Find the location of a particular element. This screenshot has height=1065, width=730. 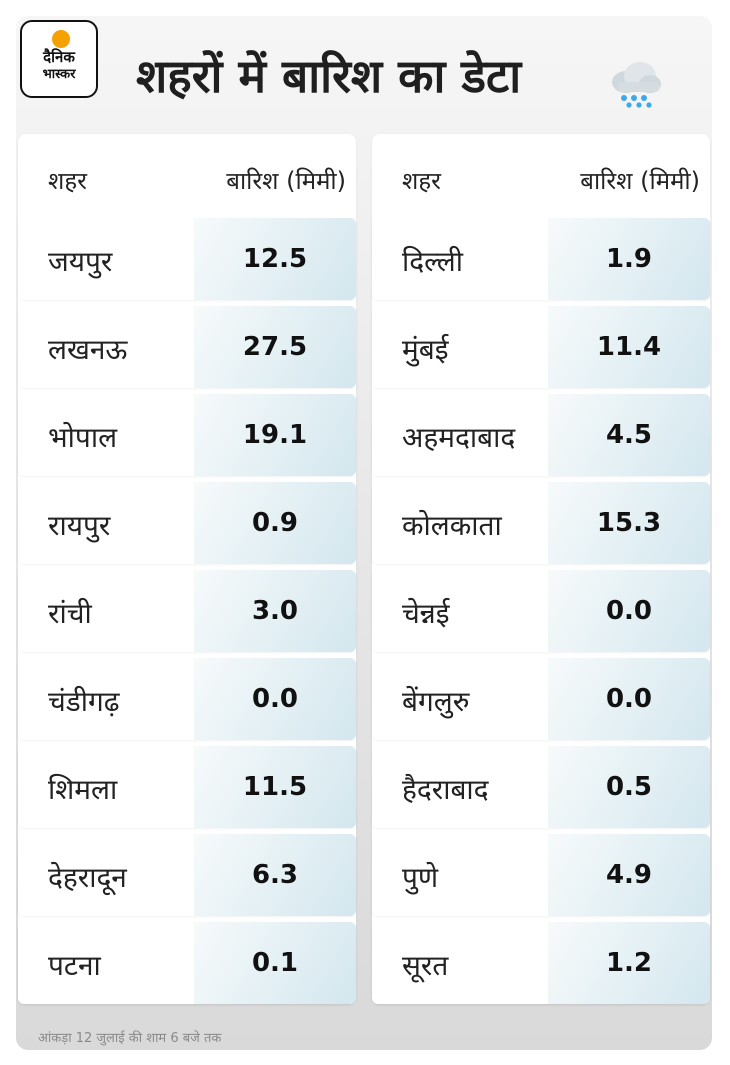

rain-value: 15.3 is located at coordinates (629, 523).